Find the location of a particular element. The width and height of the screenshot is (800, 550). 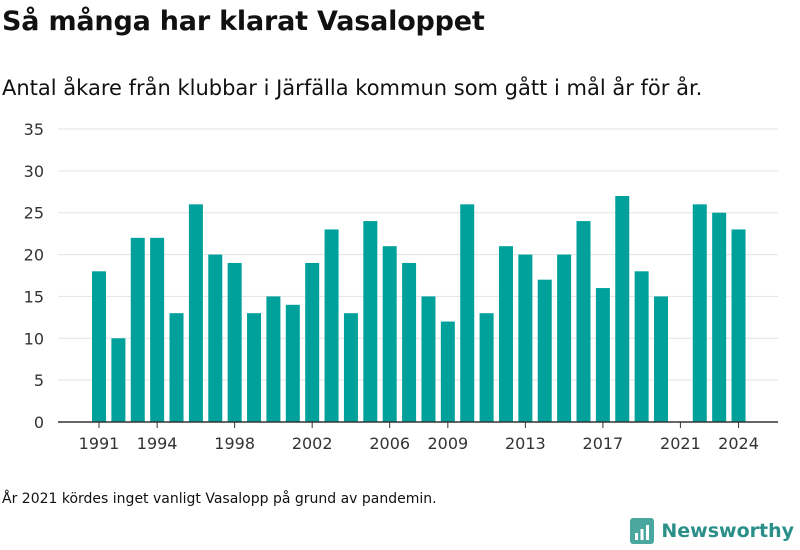

y-tick-label: 10 is located at coordinates (34, 338).